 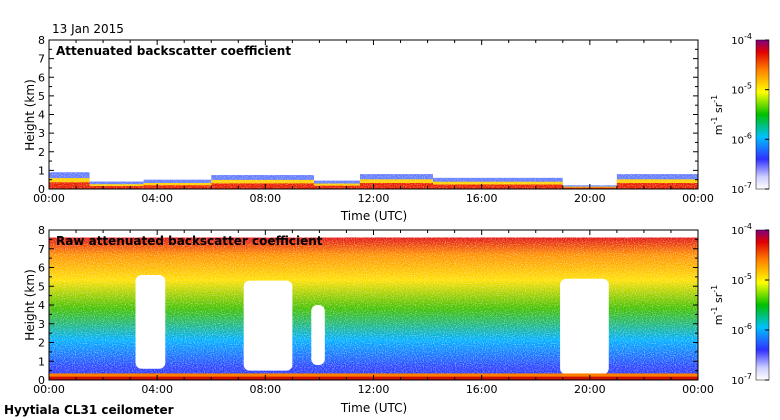 What do you see at coordinates (89, 410) in the screenshot?
I see `footer-label: Hyytiala CL31 ceilometer` at bounding box center [89, 410].